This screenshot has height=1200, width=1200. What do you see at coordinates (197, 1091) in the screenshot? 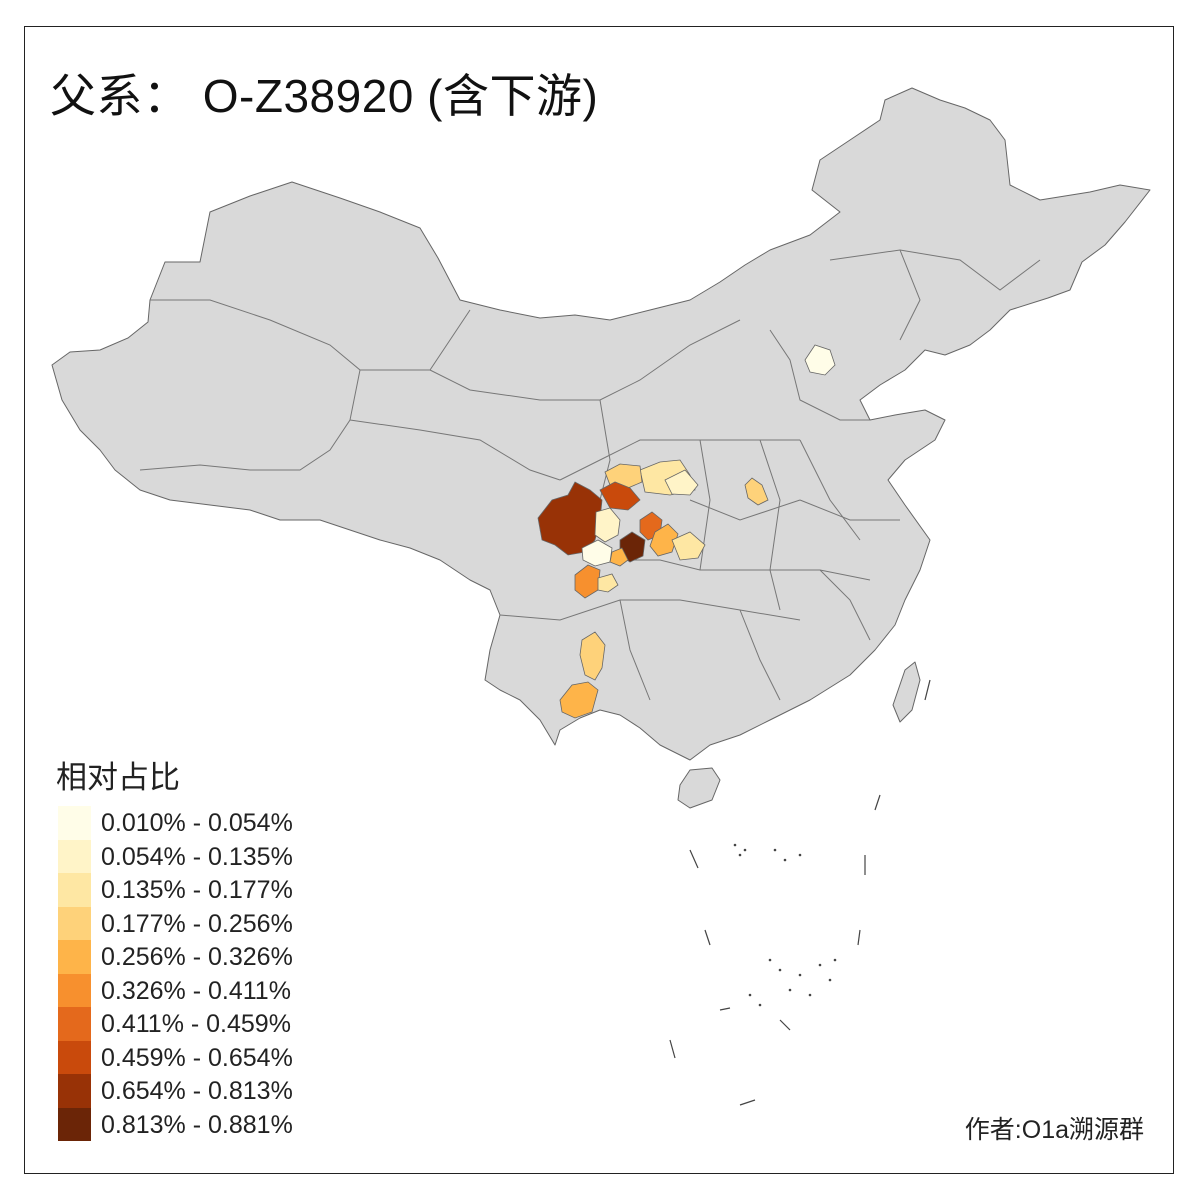
I see `legend-label: 0.654% - 0.813%` at bounding box center [197, 1091].